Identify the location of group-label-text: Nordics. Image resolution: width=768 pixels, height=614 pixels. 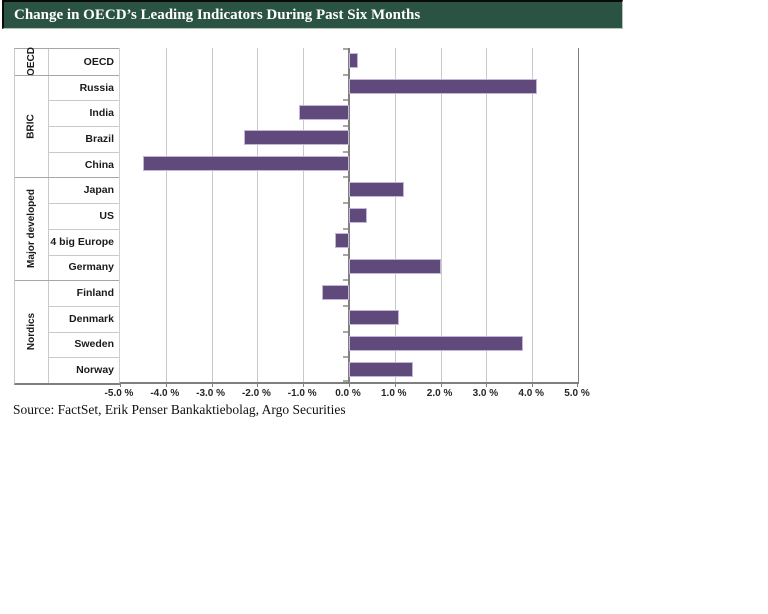
(32, 331).